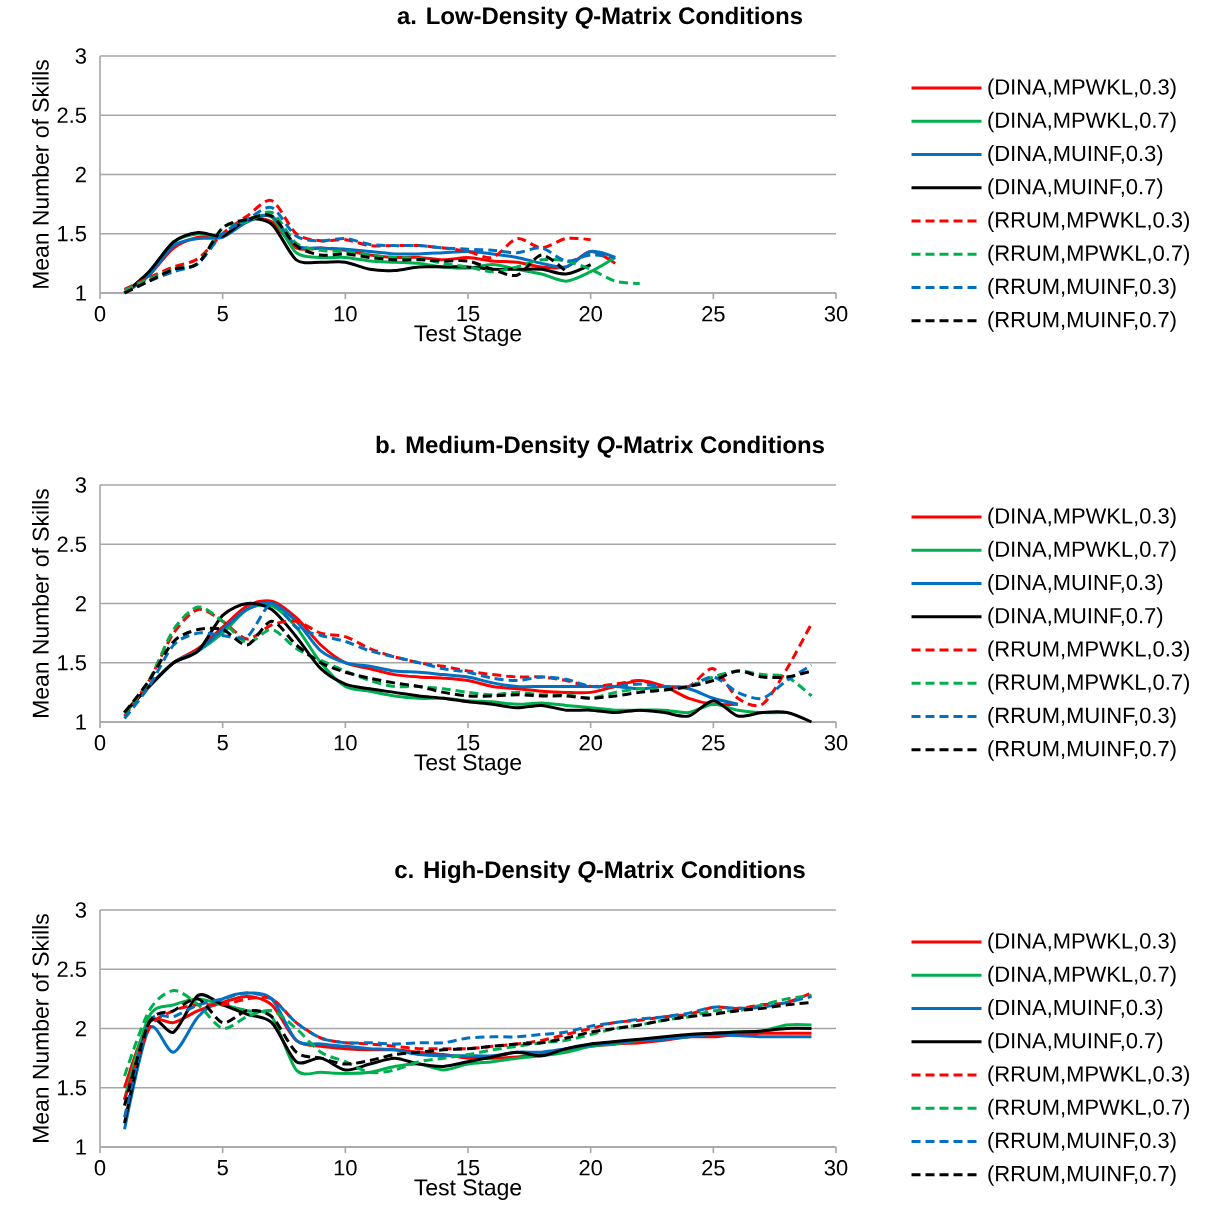 The width and height of the screenshot is (1210, 1223). What do you see at coordinates (600, 872) in the screenshot?
I see `chart-title: c. High-Density Q-Matrix Conditions` at bounding box center [600, 872].